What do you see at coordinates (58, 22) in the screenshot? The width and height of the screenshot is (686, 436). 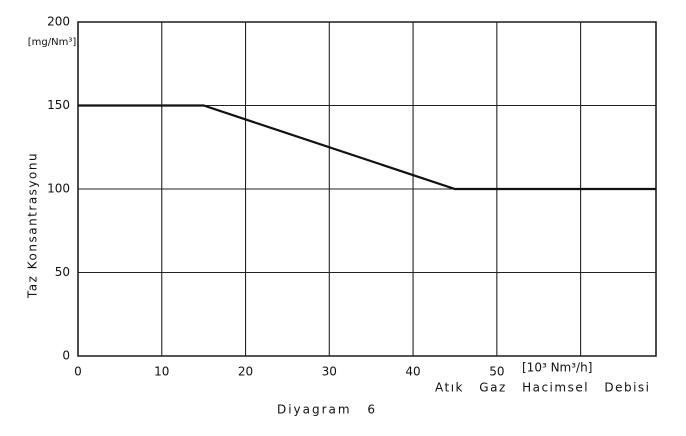 I see `y-tick-label: 200` at bounding box center [58, 22].